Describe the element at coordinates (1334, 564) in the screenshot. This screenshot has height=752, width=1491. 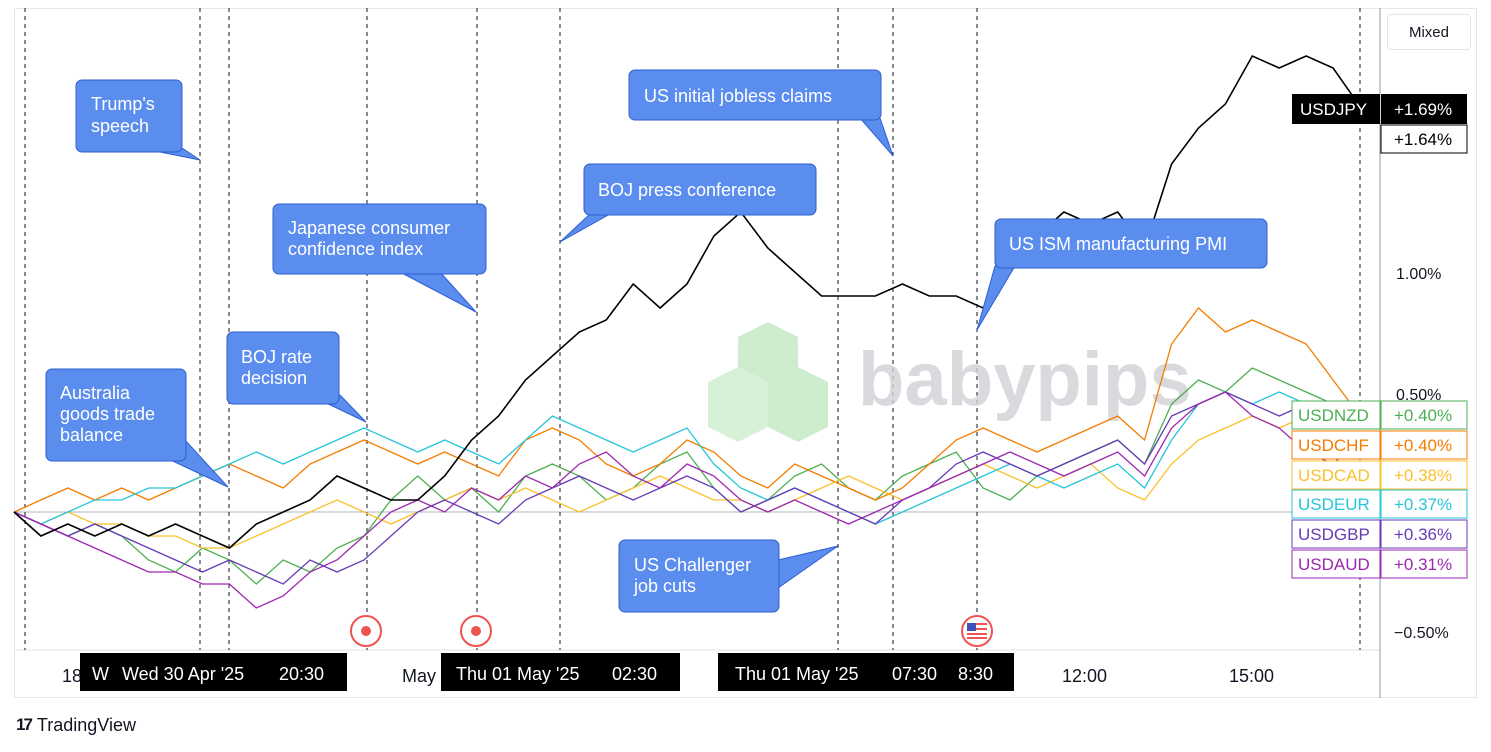
I see `legend-name-usdaud: USDAUD` at that location.